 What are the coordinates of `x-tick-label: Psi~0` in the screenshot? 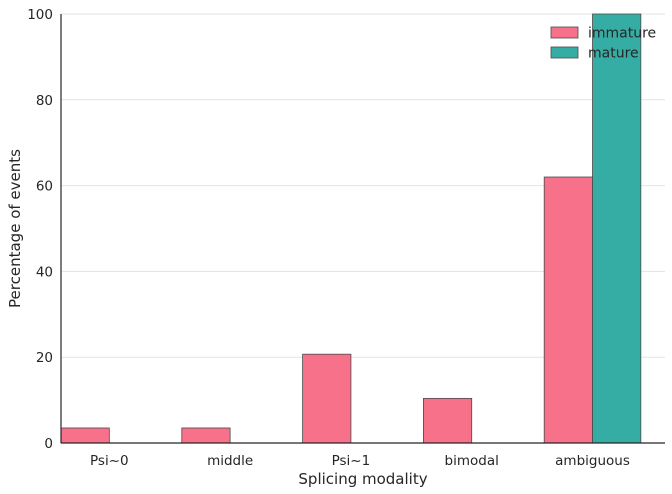 It's located at (109, 461).